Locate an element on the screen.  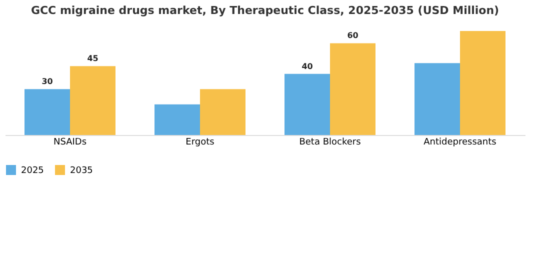
x-tick-label: NSAIDs is located at coordinates (70, 143).